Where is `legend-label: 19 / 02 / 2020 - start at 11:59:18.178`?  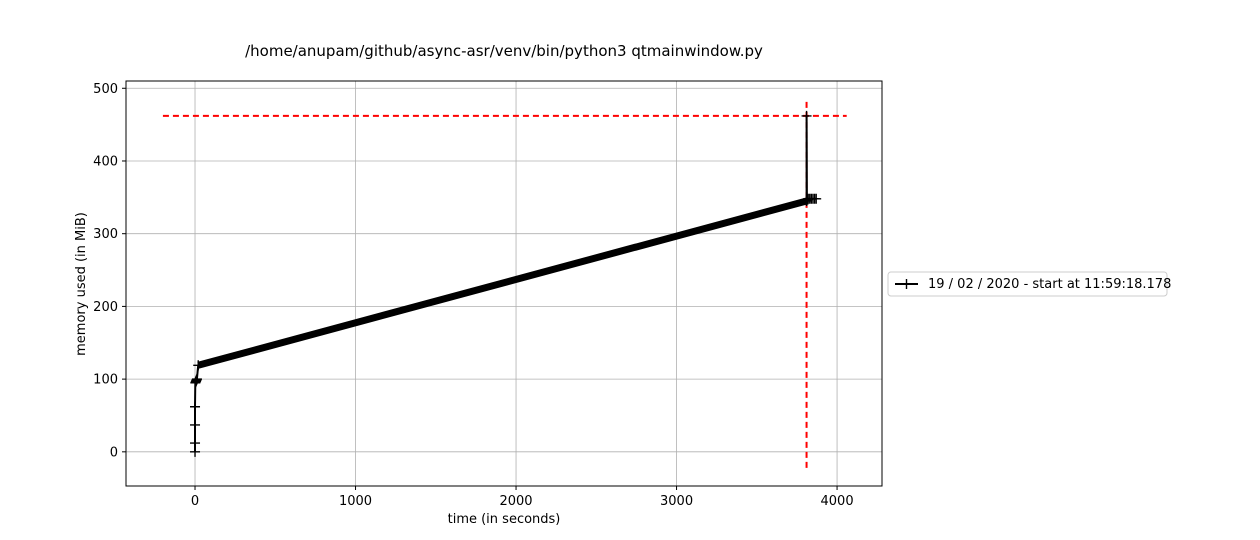
legend-label: 19 / 02 / 2020 - start at 11:59:18.178 is located at coordinates (1049, 284).